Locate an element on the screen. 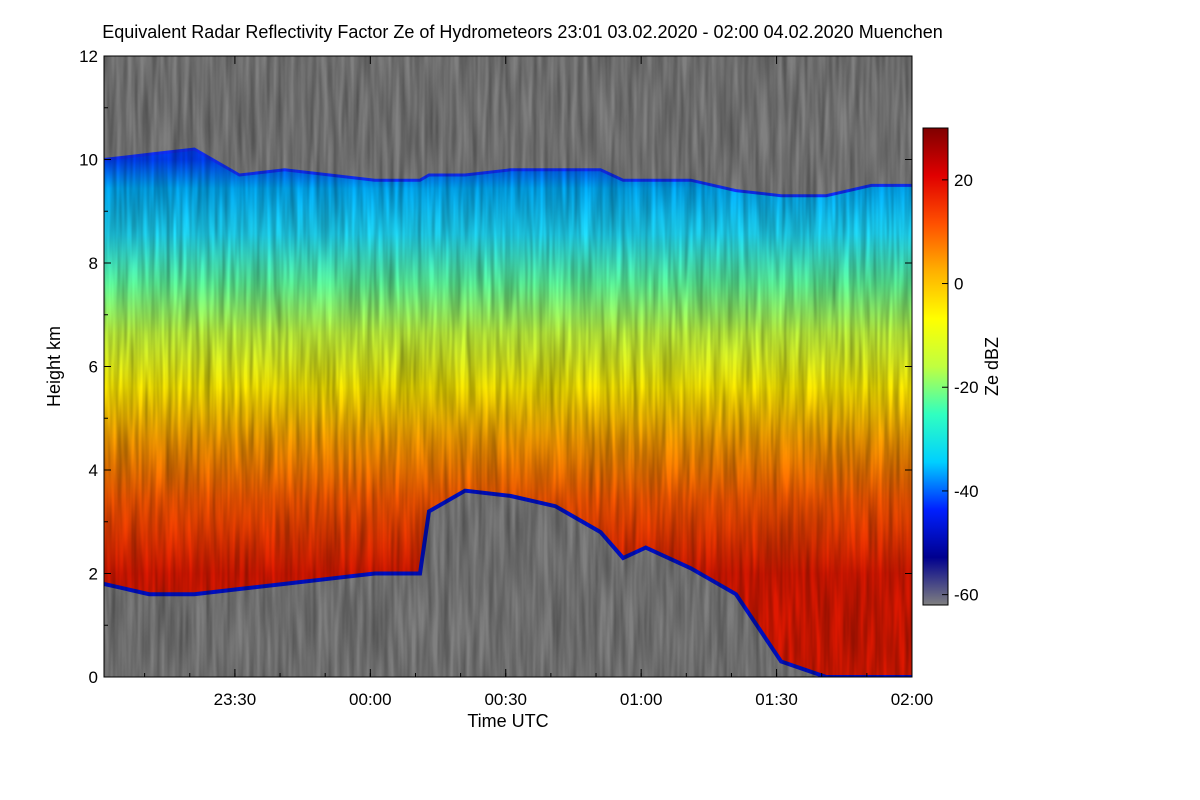 The height and width of the screenshot is (800, 1200). y-tick-label: 8 is located at coordinates (93, 263).